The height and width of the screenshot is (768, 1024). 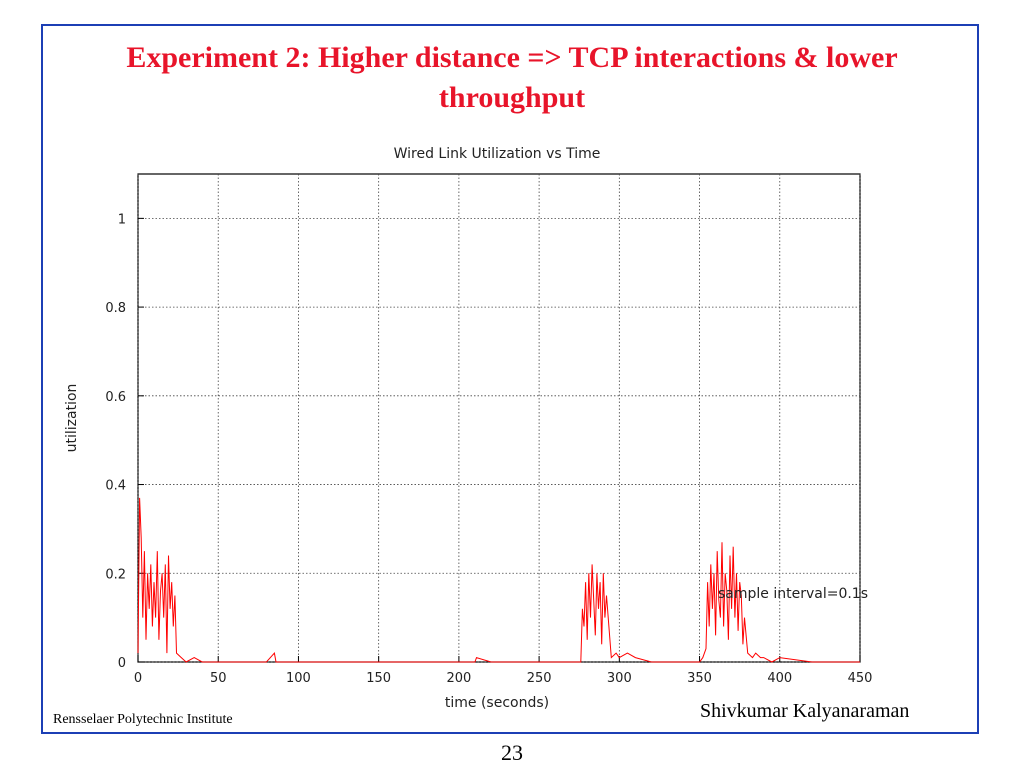 What do you see at coordinates (115, 308) in the screenshot?
I see `y-tick-label: 0.8` at bounding box center [115, 308].